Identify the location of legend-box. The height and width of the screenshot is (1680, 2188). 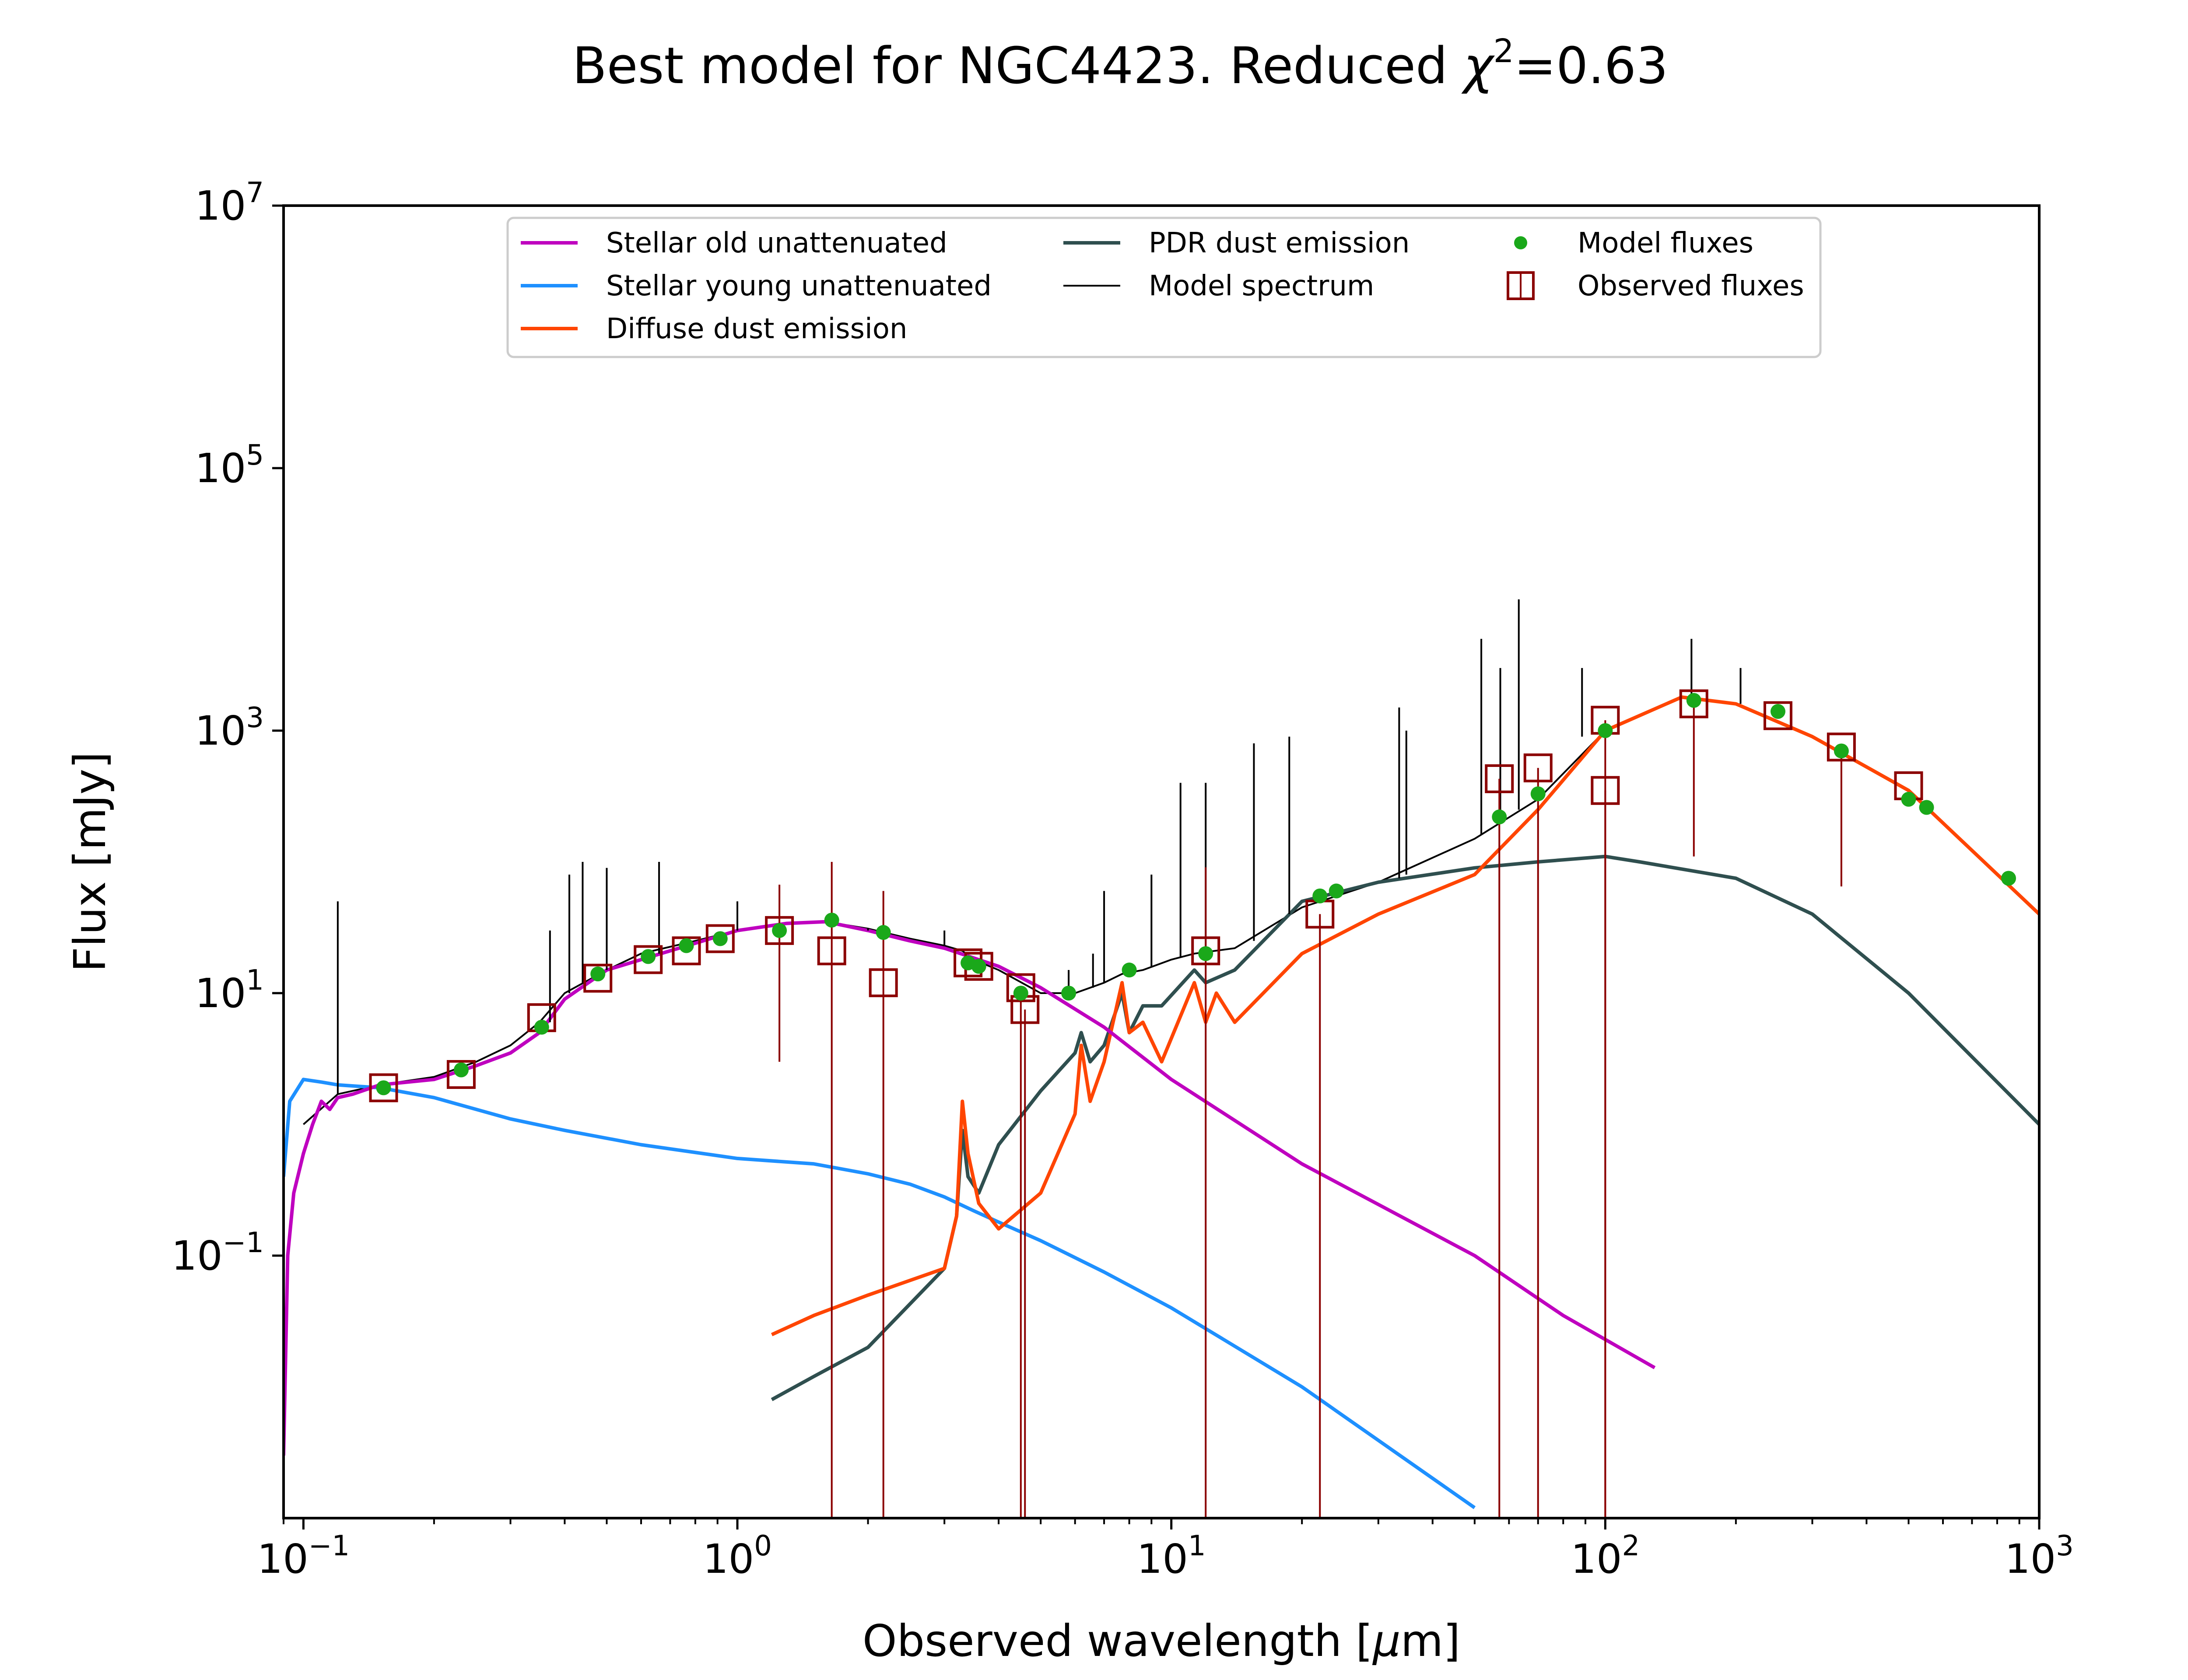
(1164, 287).